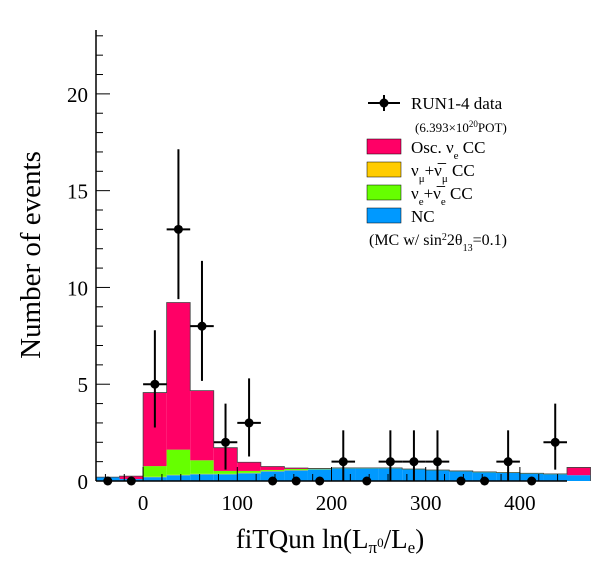  Describe the element at coordinates (520, 503) in the screenshot. I see `x-tick-label: 400` at that location.